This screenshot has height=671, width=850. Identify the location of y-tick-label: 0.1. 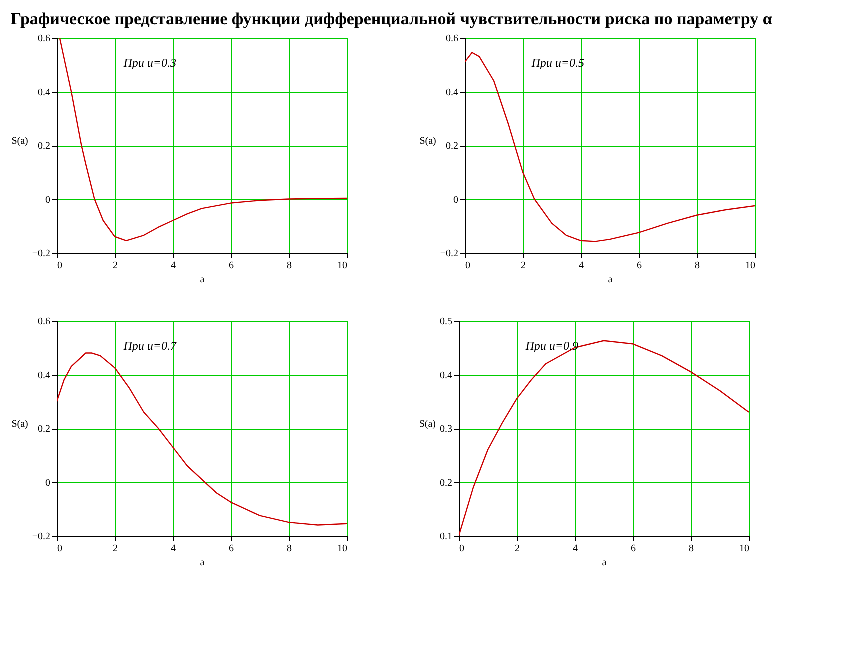
(446, 537).